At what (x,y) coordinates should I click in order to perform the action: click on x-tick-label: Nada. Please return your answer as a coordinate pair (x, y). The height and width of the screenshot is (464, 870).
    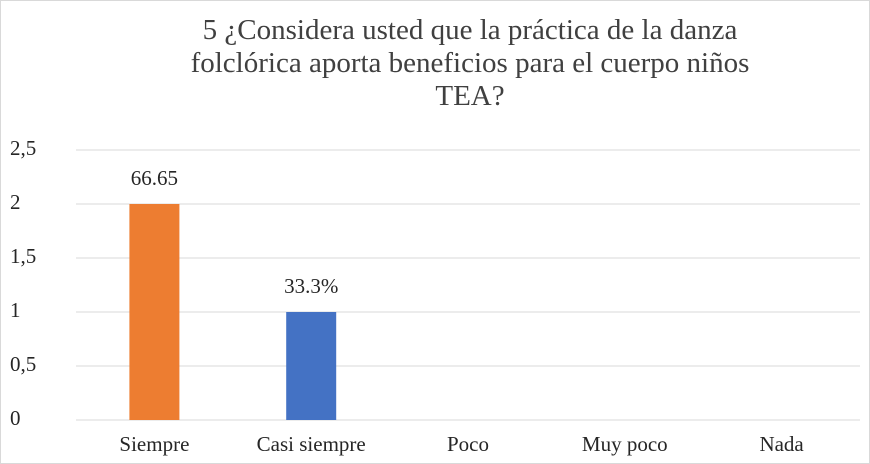
    Looking at the image, I should click on (781, 444).